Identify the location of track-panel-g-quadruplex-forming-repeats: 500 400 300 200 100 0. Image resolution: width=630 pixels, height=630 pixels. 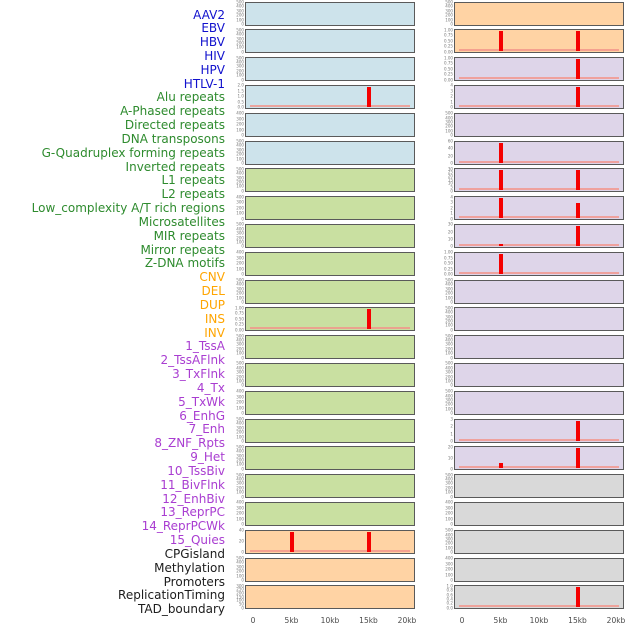
(325, 291).